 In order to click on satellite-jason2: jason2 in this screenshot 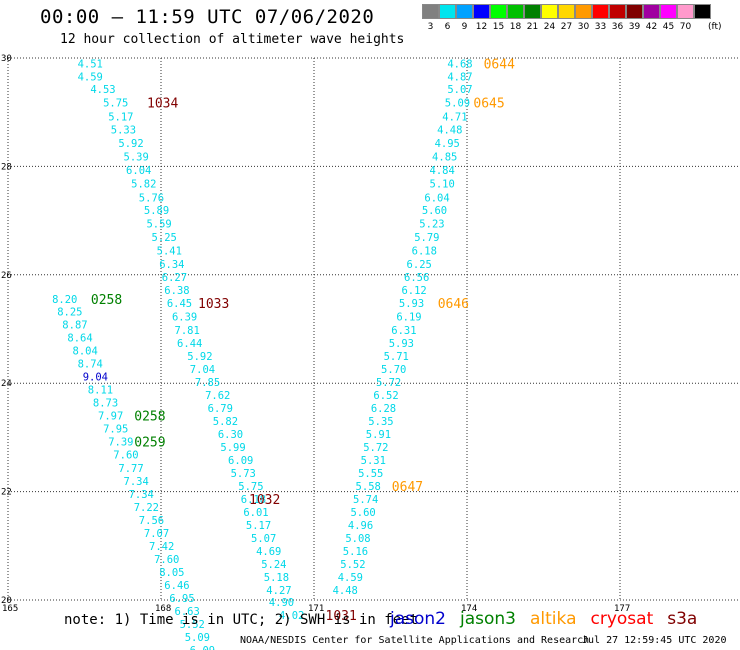, I will do `click(418, 619)`.